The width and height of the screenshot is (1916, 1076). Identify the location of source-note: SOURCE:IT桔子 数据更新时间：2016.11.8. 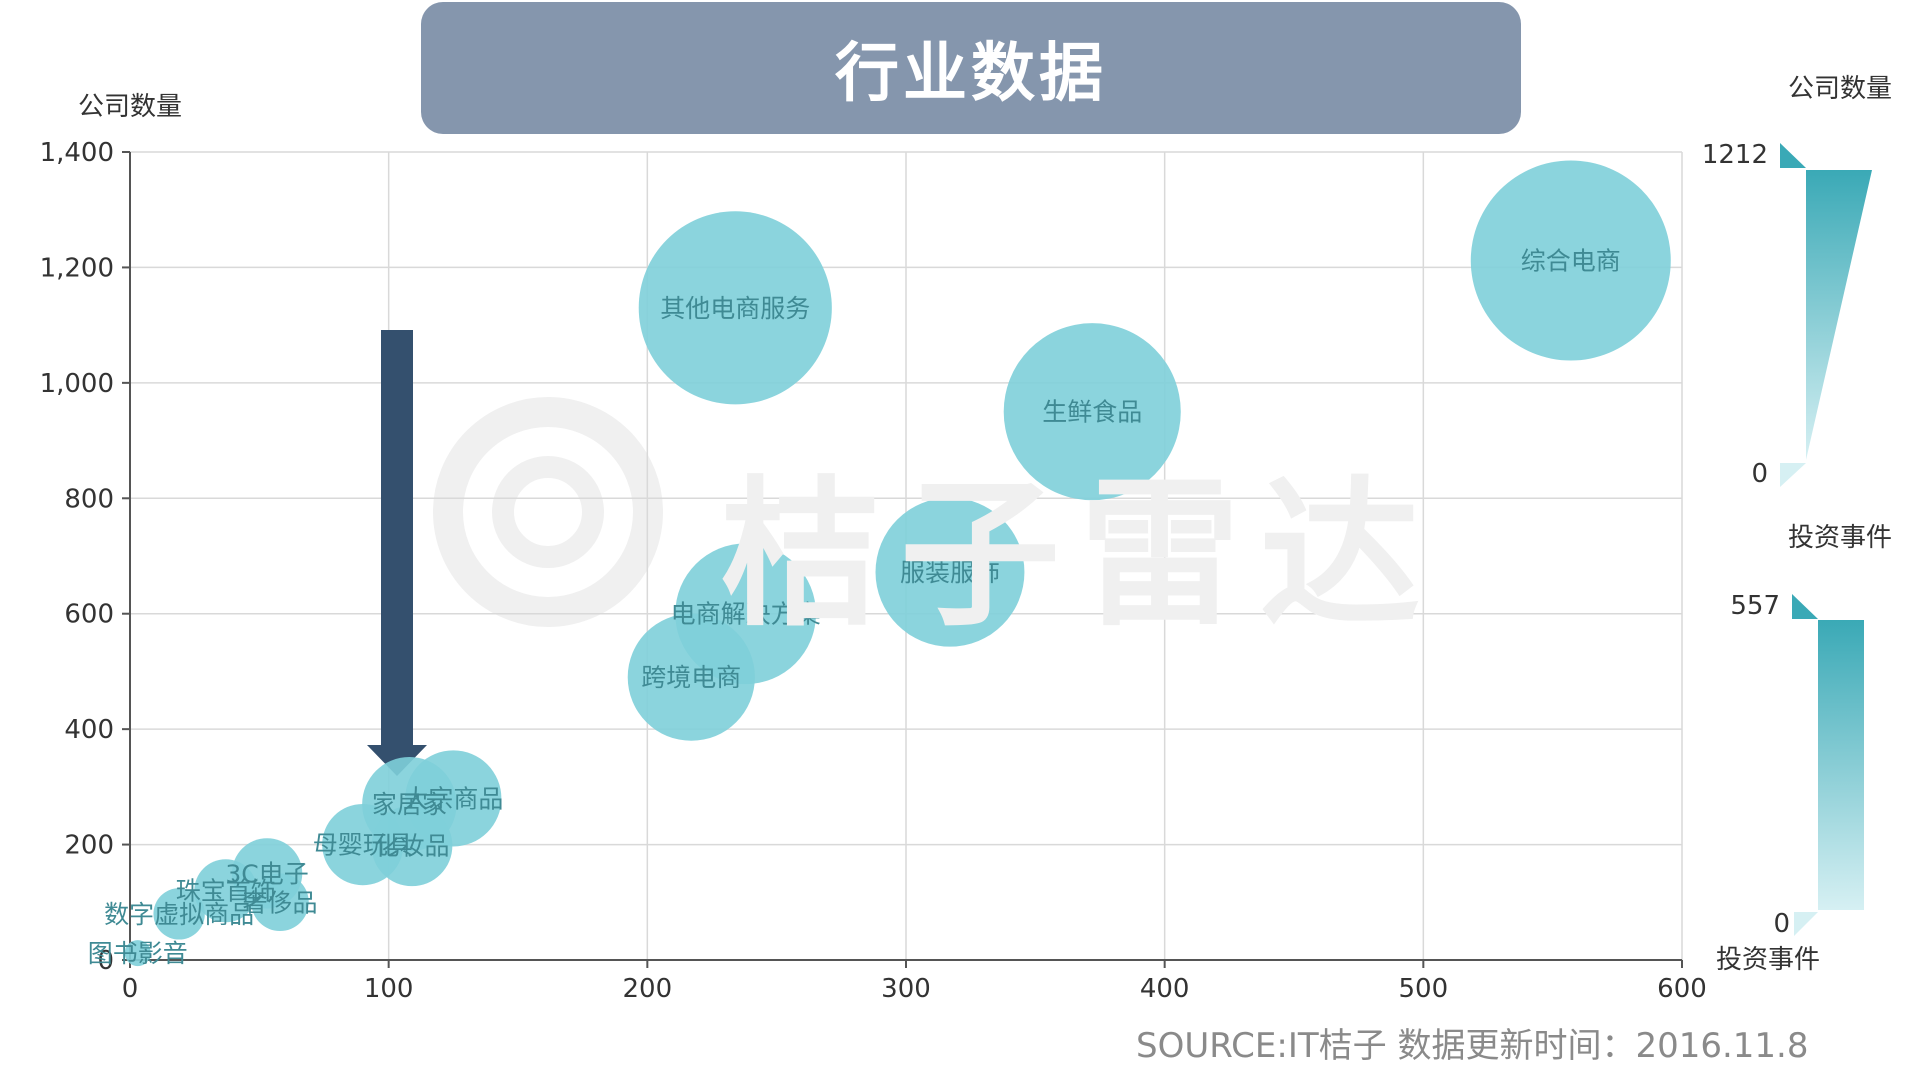
(1472, 1046).